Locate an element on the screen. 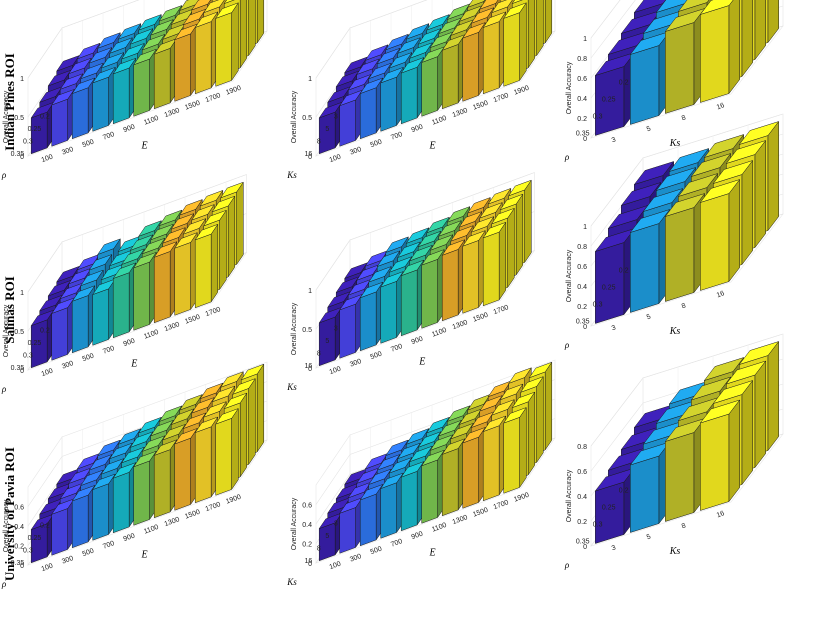 Image resolution: width=831 pixels, height=618 pixels. row-tick-label: 0.25 is located at coordinates (35, 129).